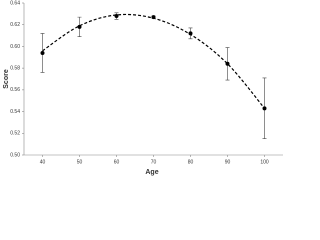 The image size is (320, 240). What do you see at coordinates (15, 112) in the screenshot?
I see `y-tick-label: 0.54` at bounding box center [15, 112].